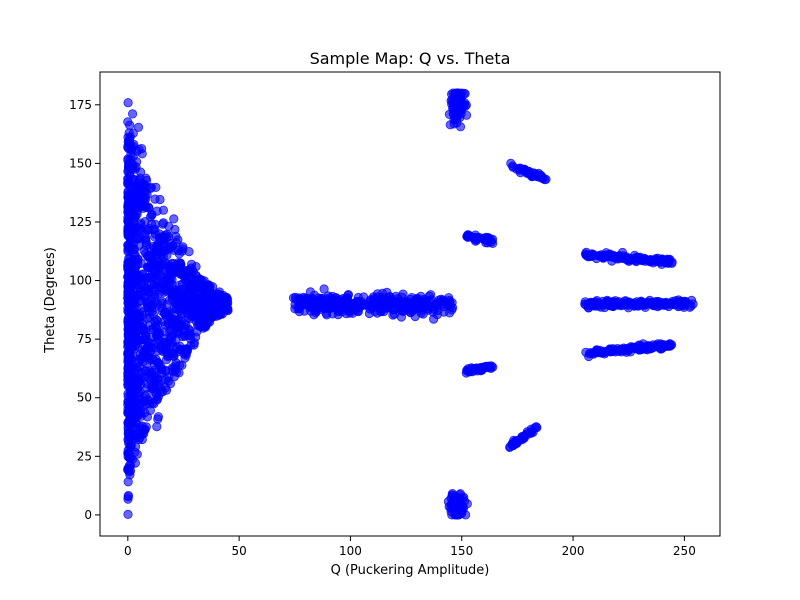 This screenshot has width=800, height=600. I want to click on x-axis-label: Q (Puckering Amplitude), so click(410, 570).